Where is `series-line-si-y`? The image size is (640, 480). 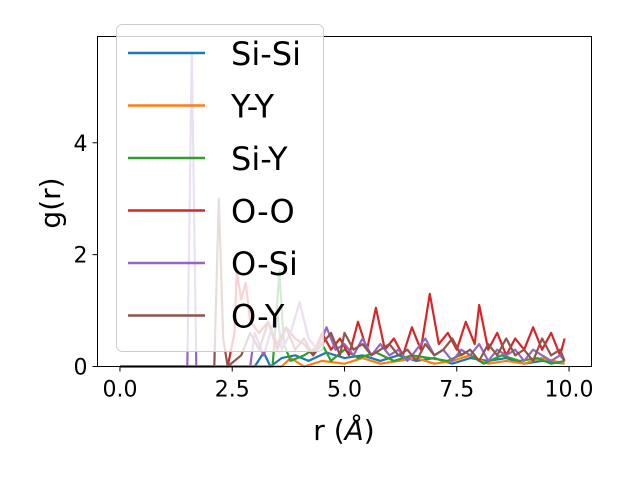 series-line-si-y is located at coordinates (342, 319).